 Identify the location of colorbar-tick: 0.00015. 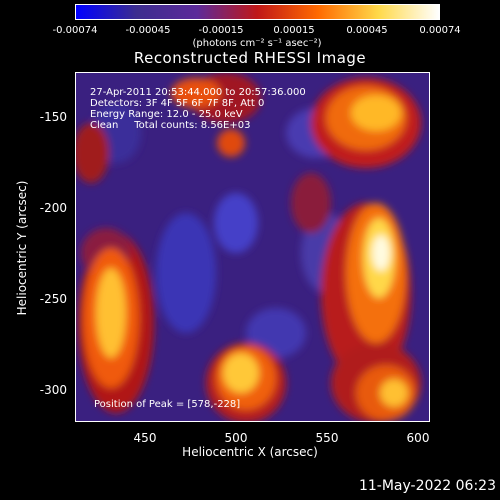
(294, 30).